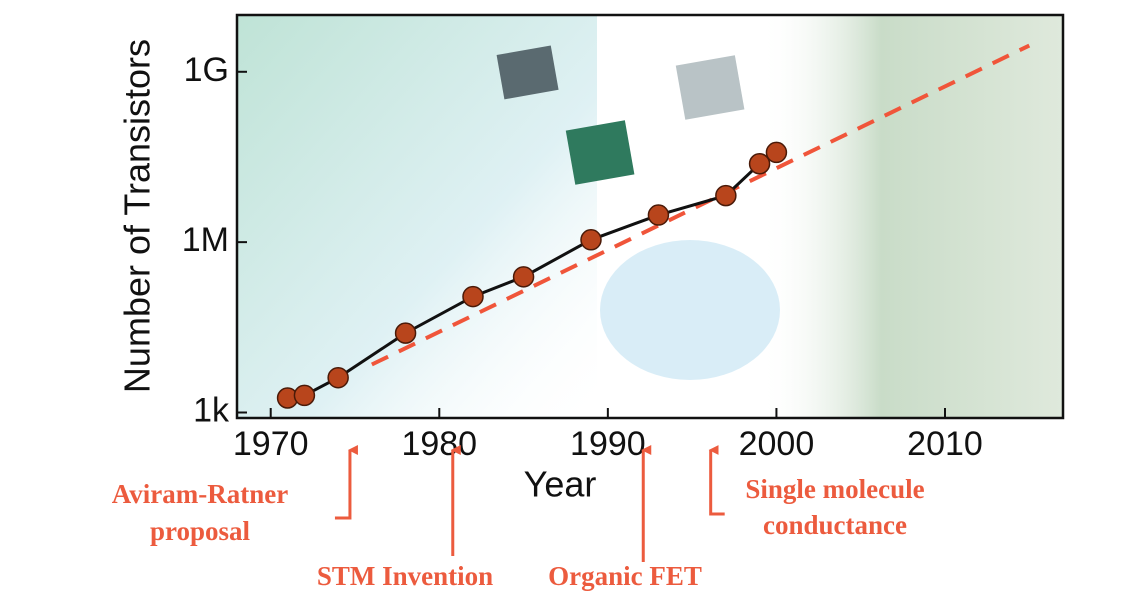 Image resolution: width=1145 pixels, height=599 pixels. What do you see at coordinates (834, 489) in the screenshot?
I see `annotation-text: Single molecule` at bounding box center [834, 489].